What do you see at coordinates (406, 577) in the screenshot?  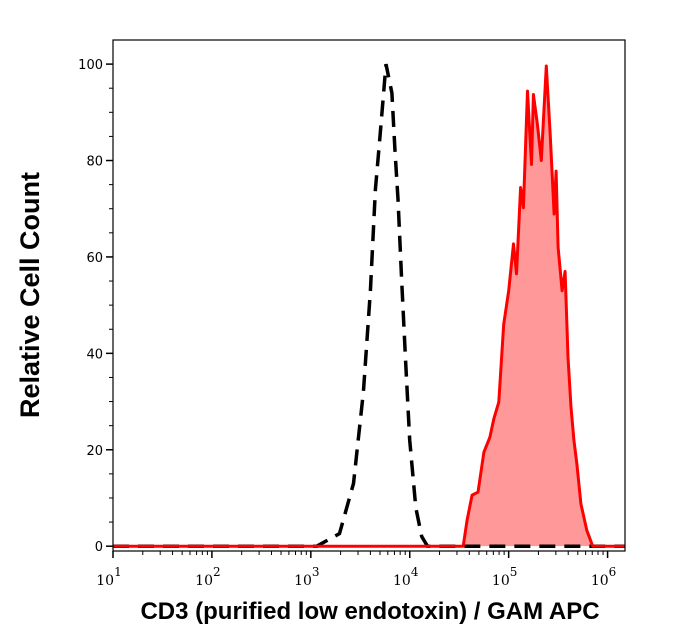 I see `x-tick-label: 10⁴` at bounding box center [406, 577].